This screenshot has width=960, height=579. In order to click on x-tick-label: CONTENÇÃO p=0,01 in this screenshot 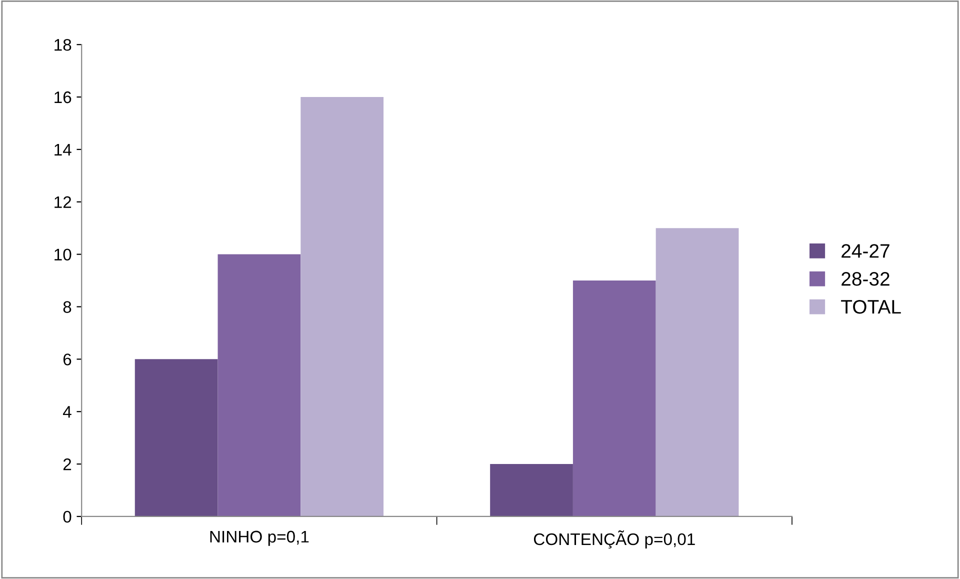, I will do `click(614, 539)`.